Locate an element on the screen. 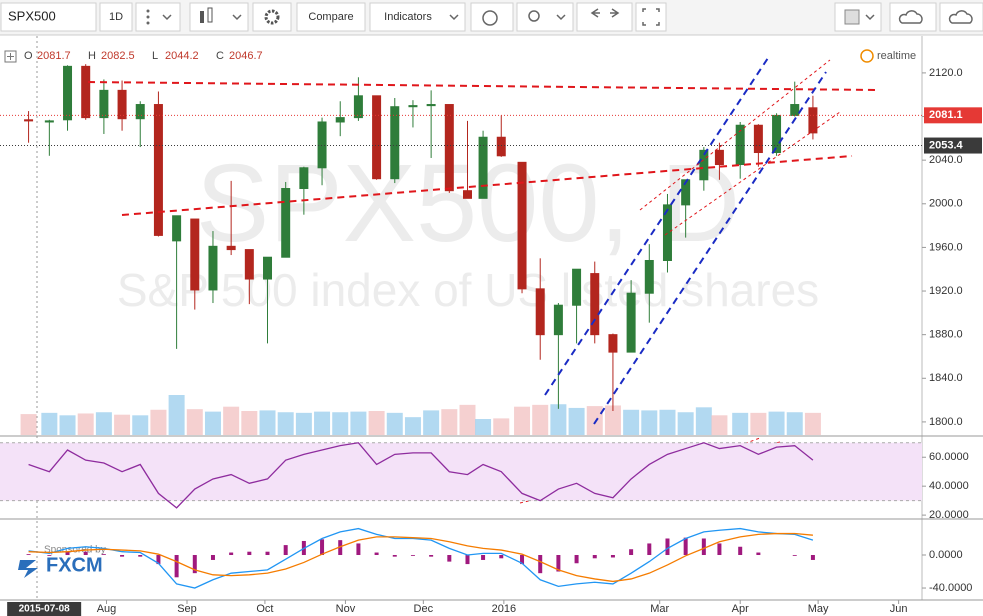 The width and height of the screenshot is (983, 616). header-legend: O 2081.7 H 2082.5 L 2044.2 C 2046.7 realtime is located at coordinates (460, 56).